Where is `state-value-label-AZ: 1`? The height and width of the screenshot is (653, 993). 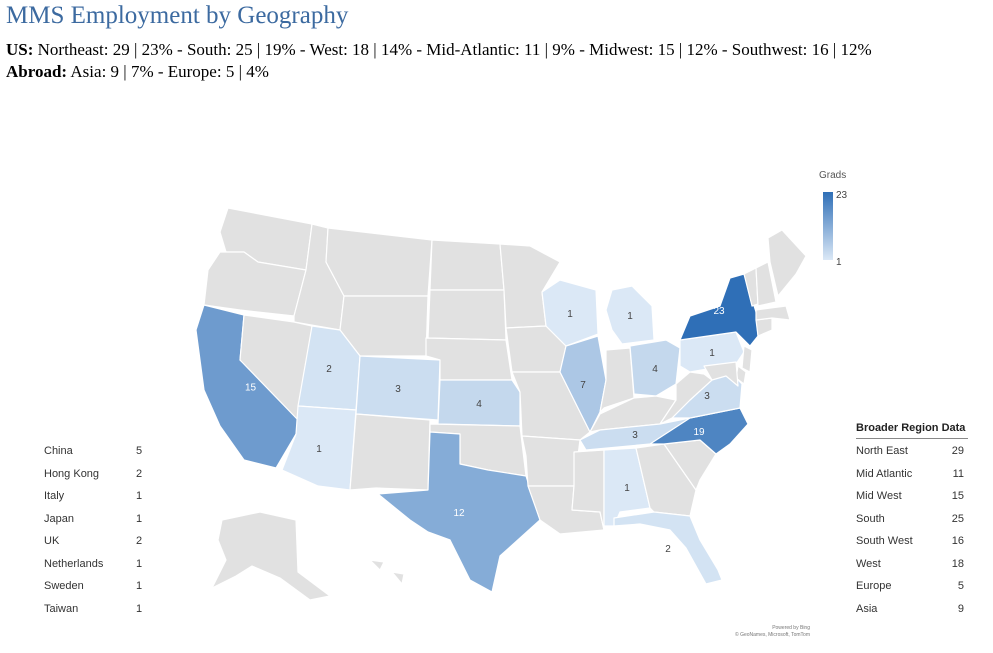 state-value-label-AZ: 1 is located at coordinates (319, 449).